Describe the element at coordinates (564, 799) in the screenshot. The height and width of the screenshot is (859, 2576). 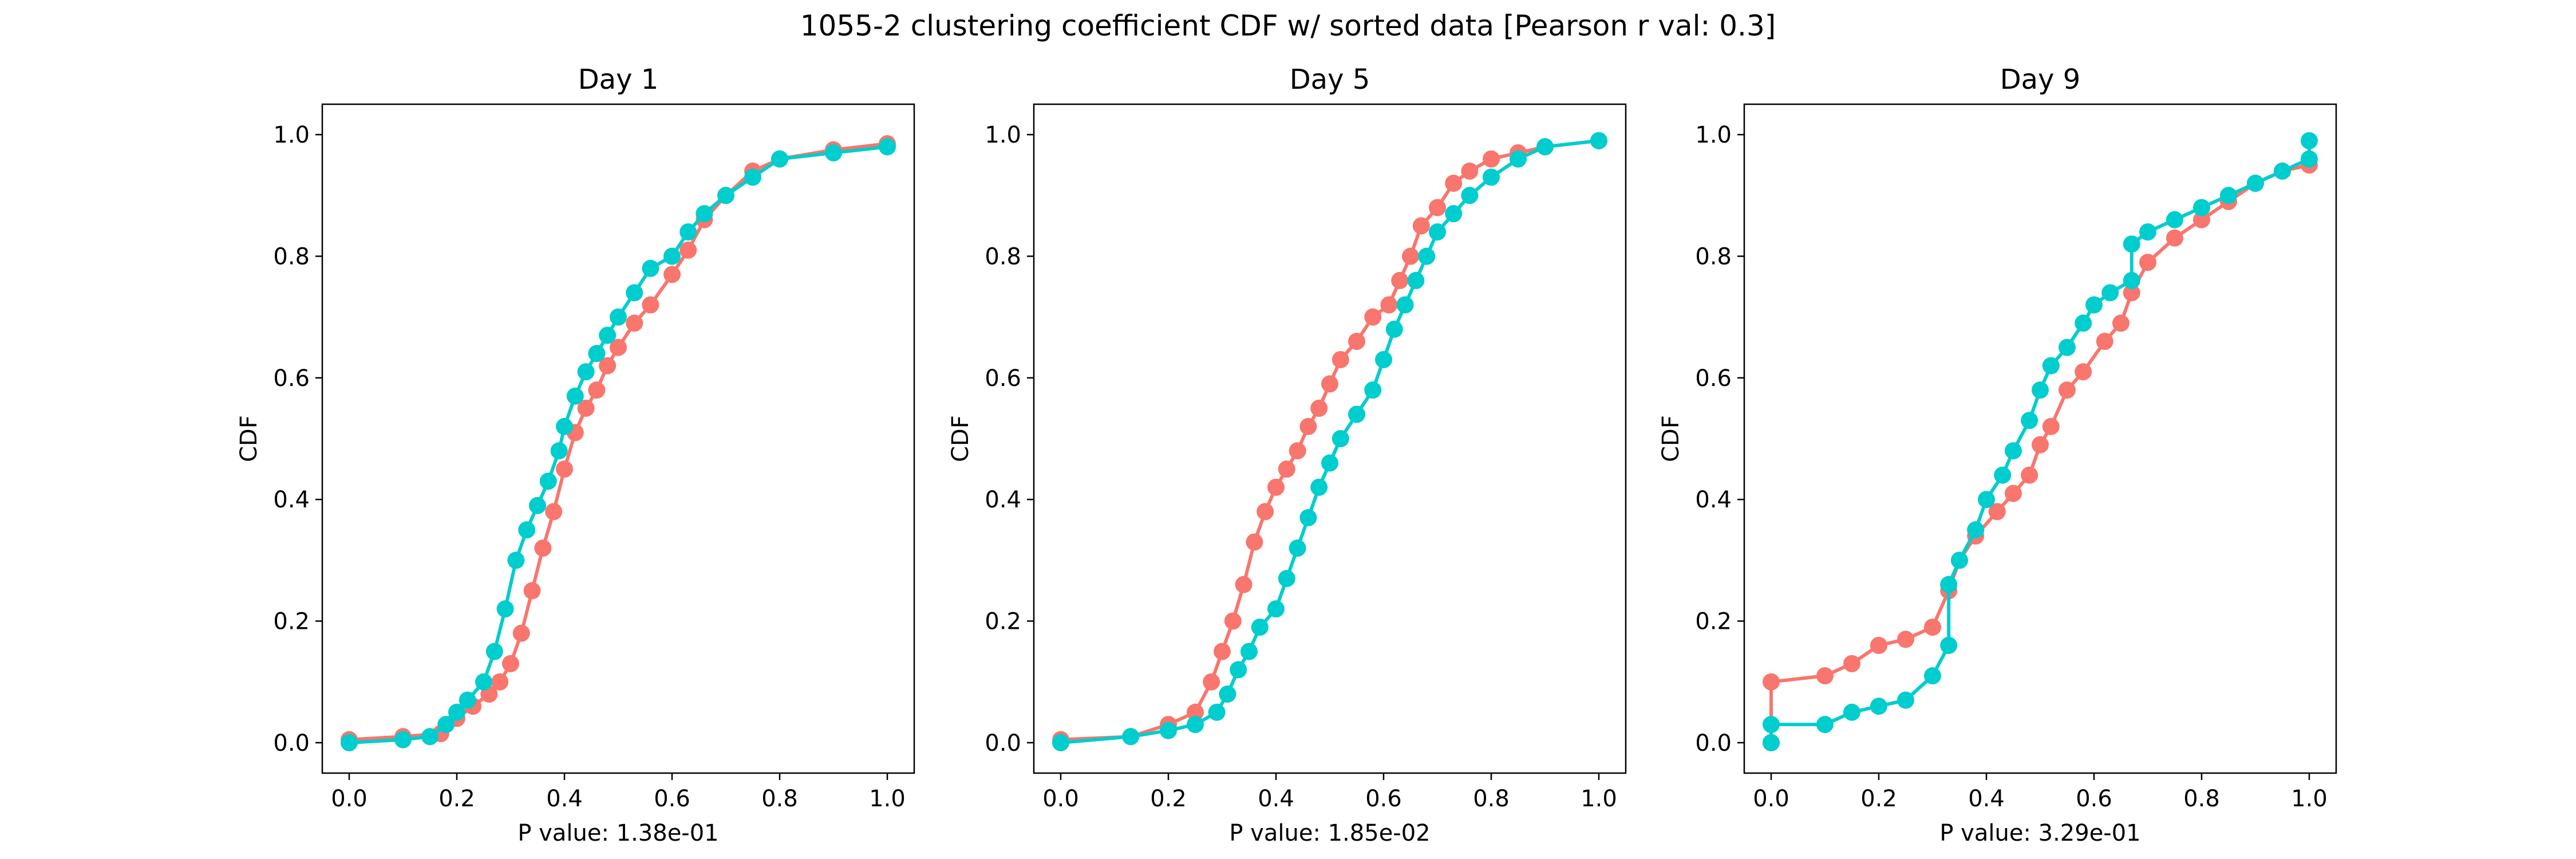
I see `x-tick-label: 0.4` at that location.